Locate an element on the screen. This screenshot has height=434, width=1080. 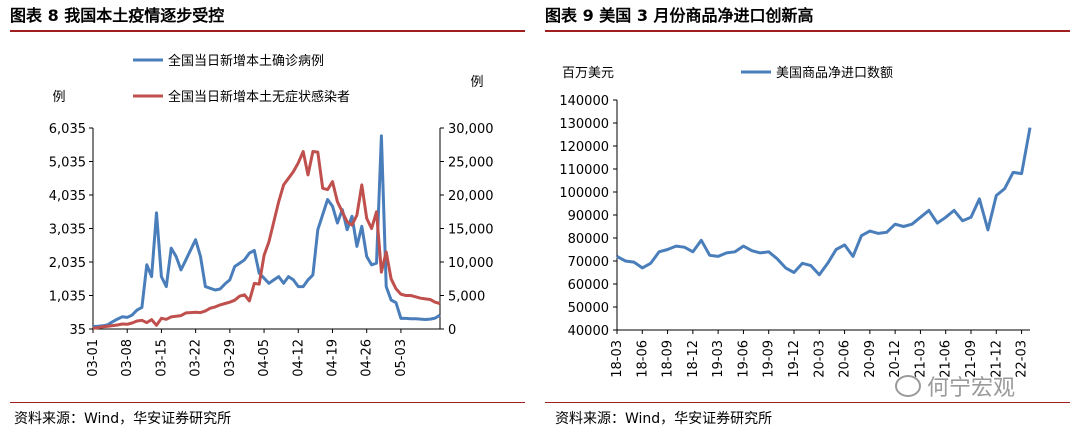
x-tick-label: 19-12 is located at coordinates (794, 359).